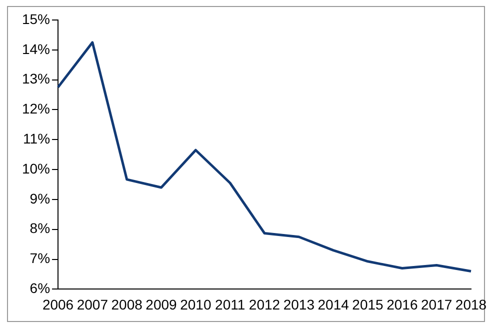  What do you see at coordinates (92, 304) in the screenshot?
I see `x-tick-label: 2007` at bounding box center [92, 304].